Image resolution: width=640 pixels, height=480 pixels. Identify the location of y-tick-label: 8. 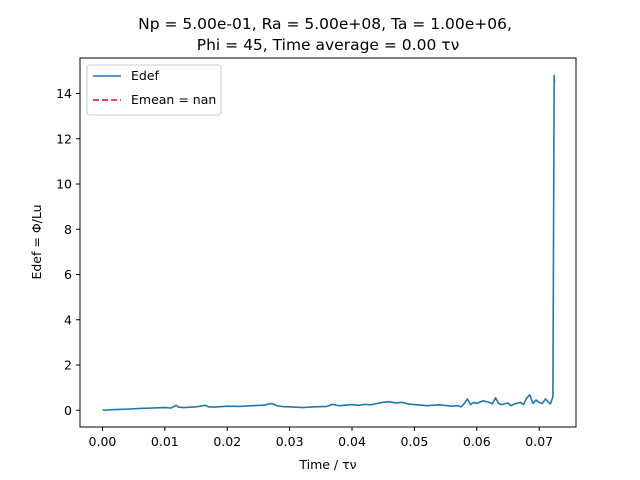
(68, 229).